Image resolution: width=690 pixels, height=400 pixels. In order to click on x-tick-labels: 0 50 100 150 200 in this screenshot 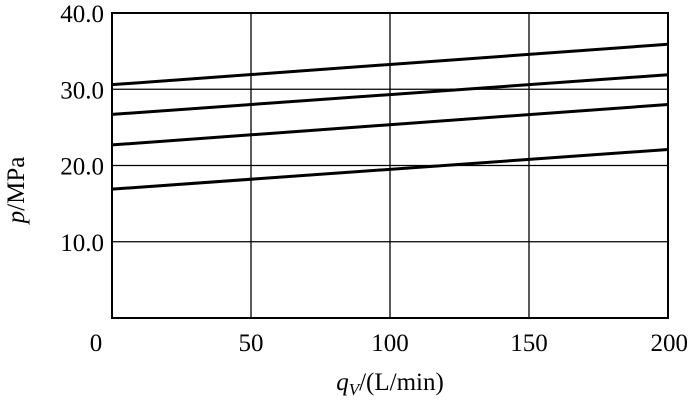, I will do `click(389, 343)`.